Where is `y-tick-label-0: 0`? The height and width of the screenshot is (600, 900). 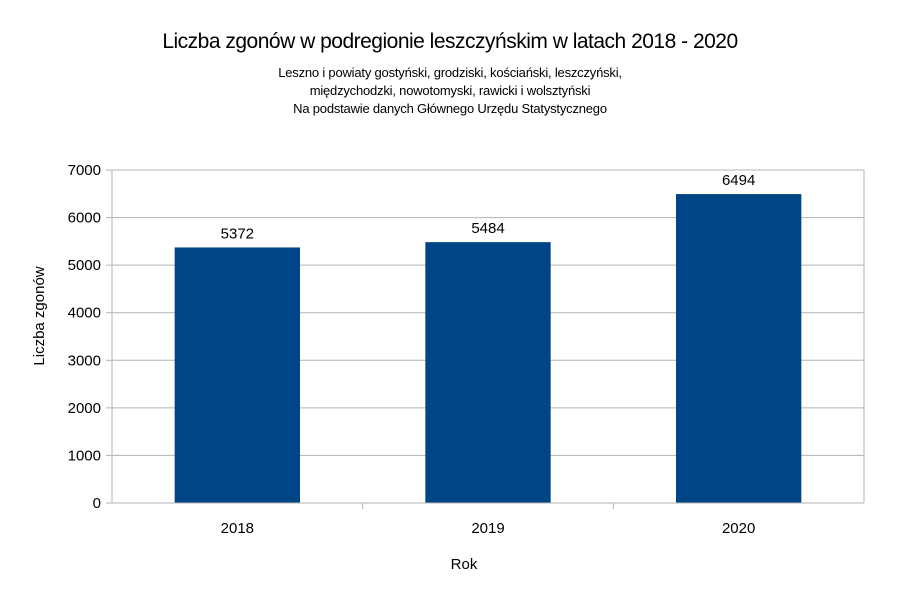 y-tick-label-0: 0 is located at coordinates (97, 503).